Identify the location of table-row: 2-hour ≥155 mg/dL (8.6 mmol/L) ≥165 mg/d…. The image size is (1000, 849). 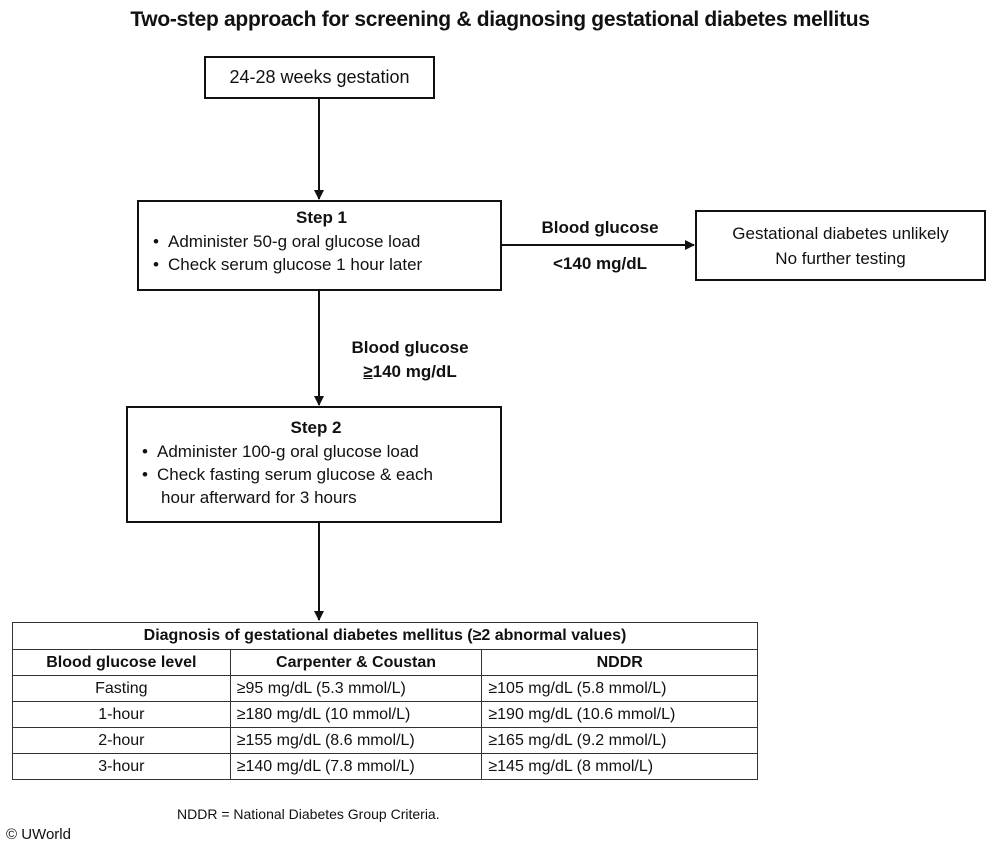
(385, 740).